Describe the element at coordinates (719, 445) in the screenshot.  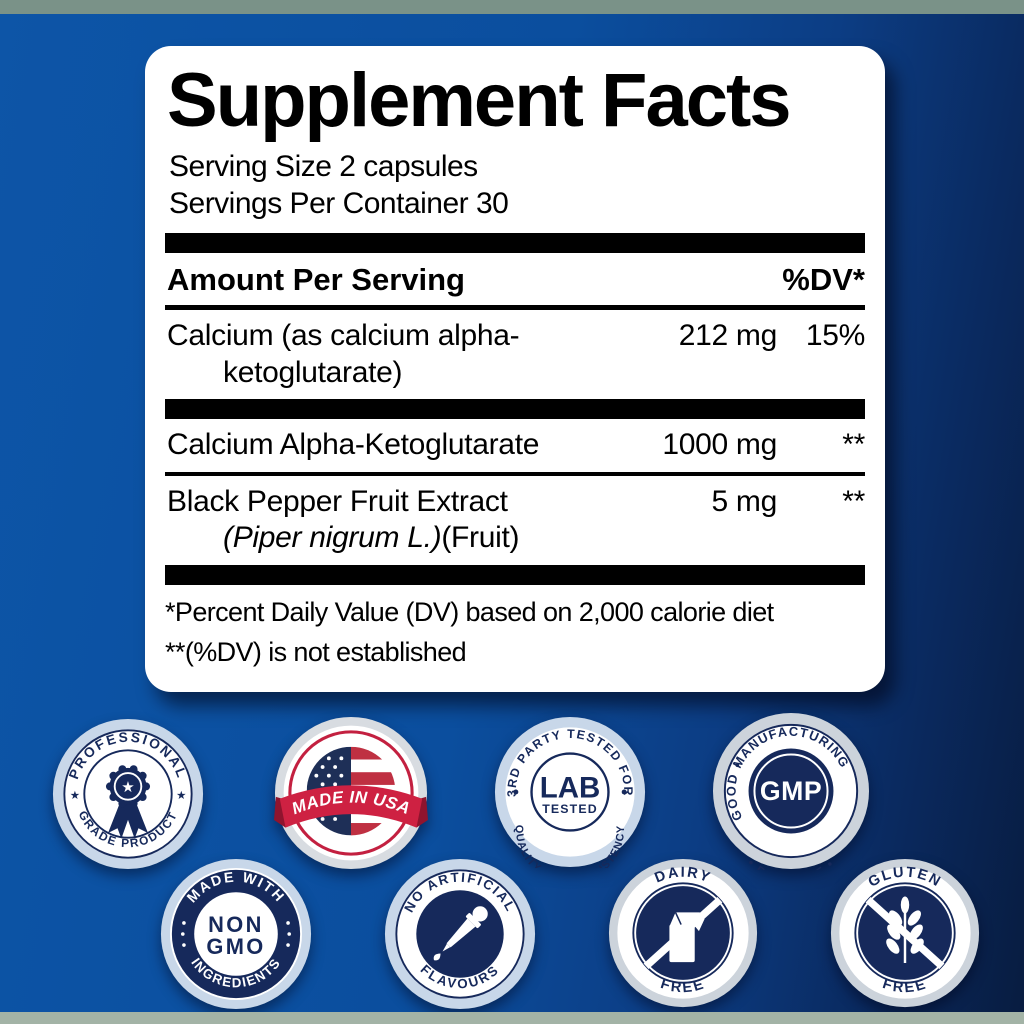
I see `nutrient-amount: 1000 mg` at that location.